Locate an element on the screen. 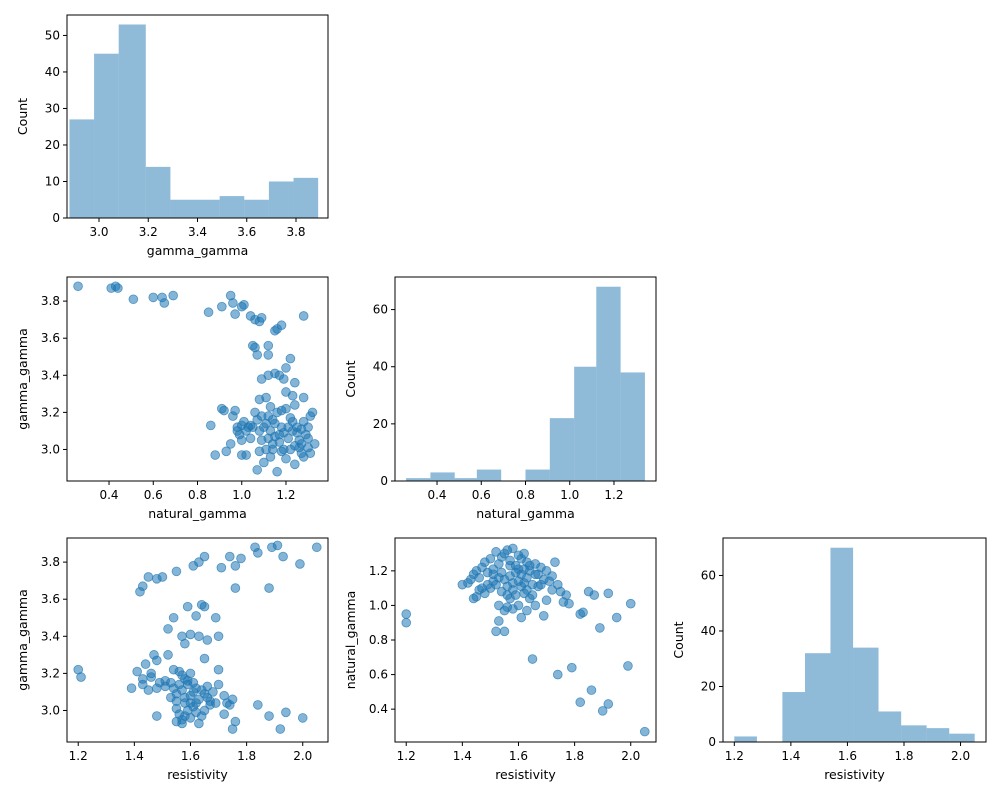 The width and height of the screenshot is (1000, 800). x-tick-label: 0.8 is located at coordinates (197, 495).